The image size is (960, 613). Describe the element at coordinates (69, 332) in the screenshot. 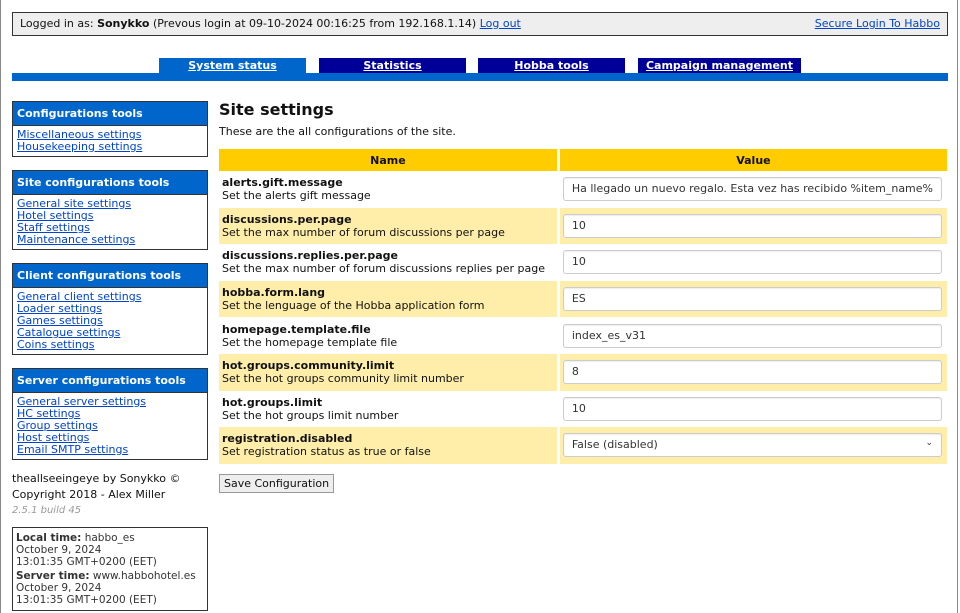

I see `link-catalogue-settings: Catalogue settings` at that location.